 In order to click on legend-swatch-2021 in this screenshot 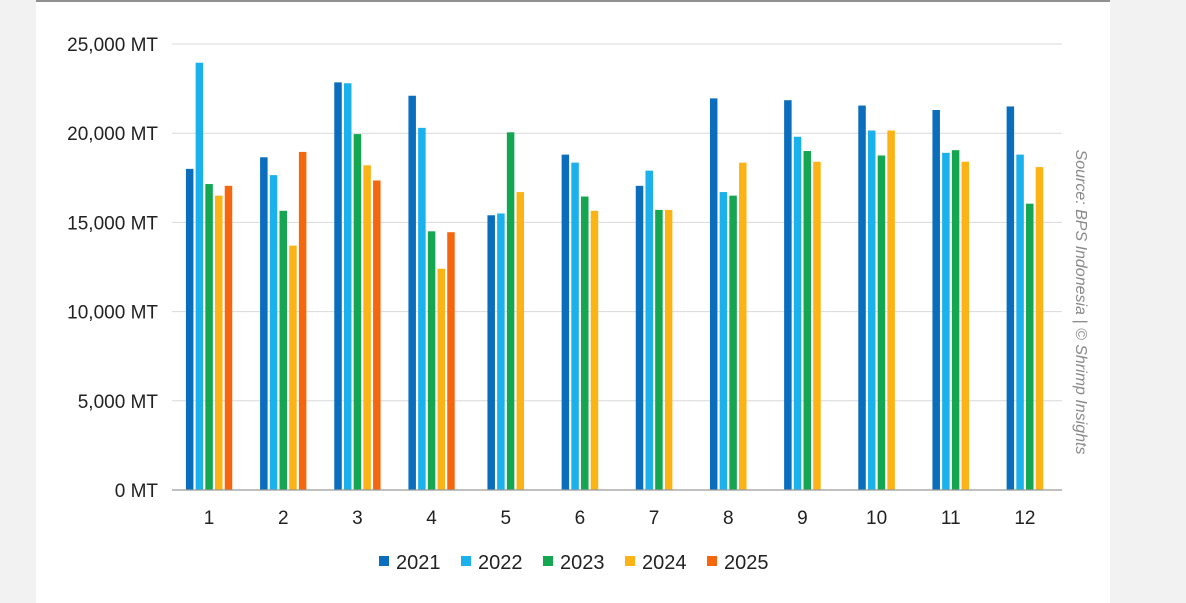, I will do `click(384, 561)`.